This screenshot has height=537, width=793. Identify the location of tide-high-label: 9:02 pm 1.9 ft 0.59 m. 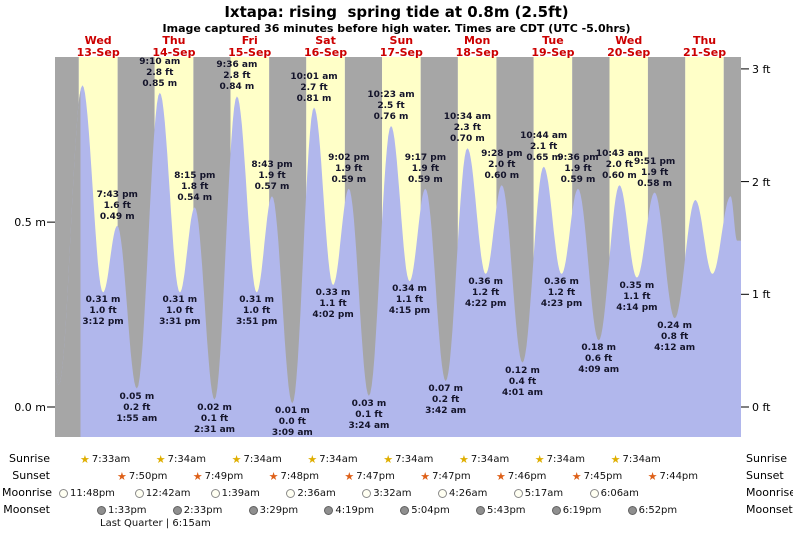
(349, 169).